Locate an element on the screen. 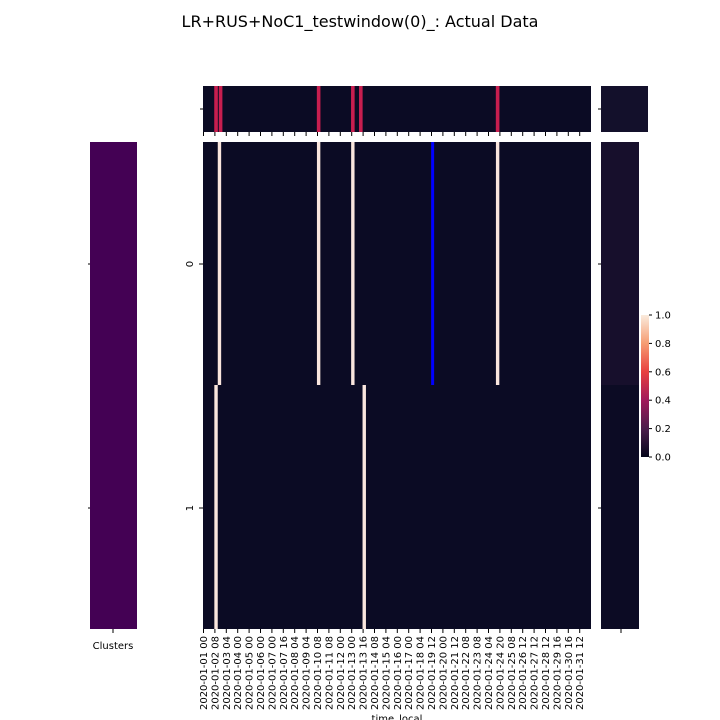 This screenshot has width=720, height=720. colorbar-tick-label: 1.0 is located at coordinates (663, 316).